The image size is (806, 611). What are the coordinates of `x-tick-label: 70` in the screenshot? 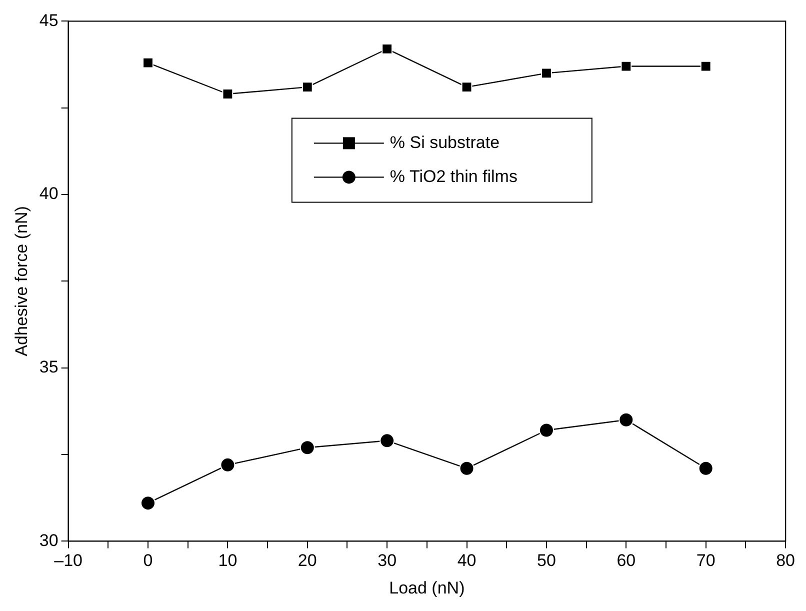 It's located at (706, 560).